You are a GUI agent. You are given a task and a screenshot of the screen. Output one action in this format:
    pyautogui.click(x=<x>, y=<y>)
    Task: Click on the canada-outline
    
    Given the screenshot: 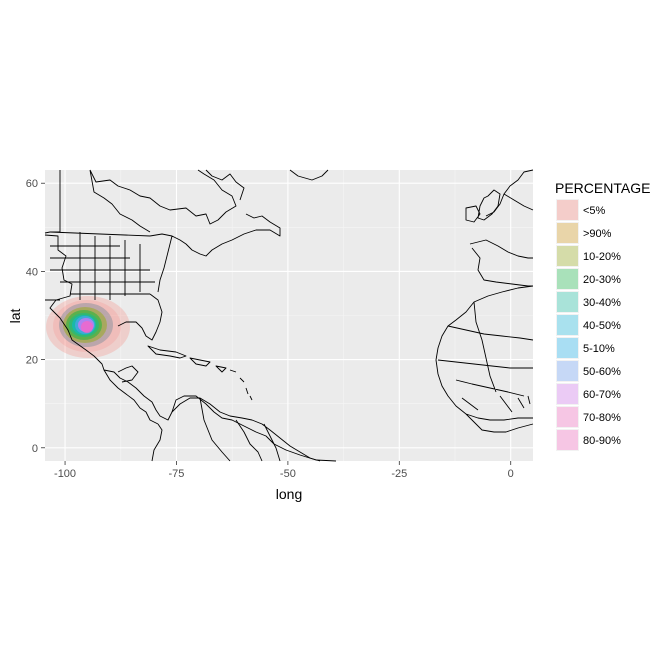 What is the action you would take?
    pyautogui.click(x=209, y=201)
    